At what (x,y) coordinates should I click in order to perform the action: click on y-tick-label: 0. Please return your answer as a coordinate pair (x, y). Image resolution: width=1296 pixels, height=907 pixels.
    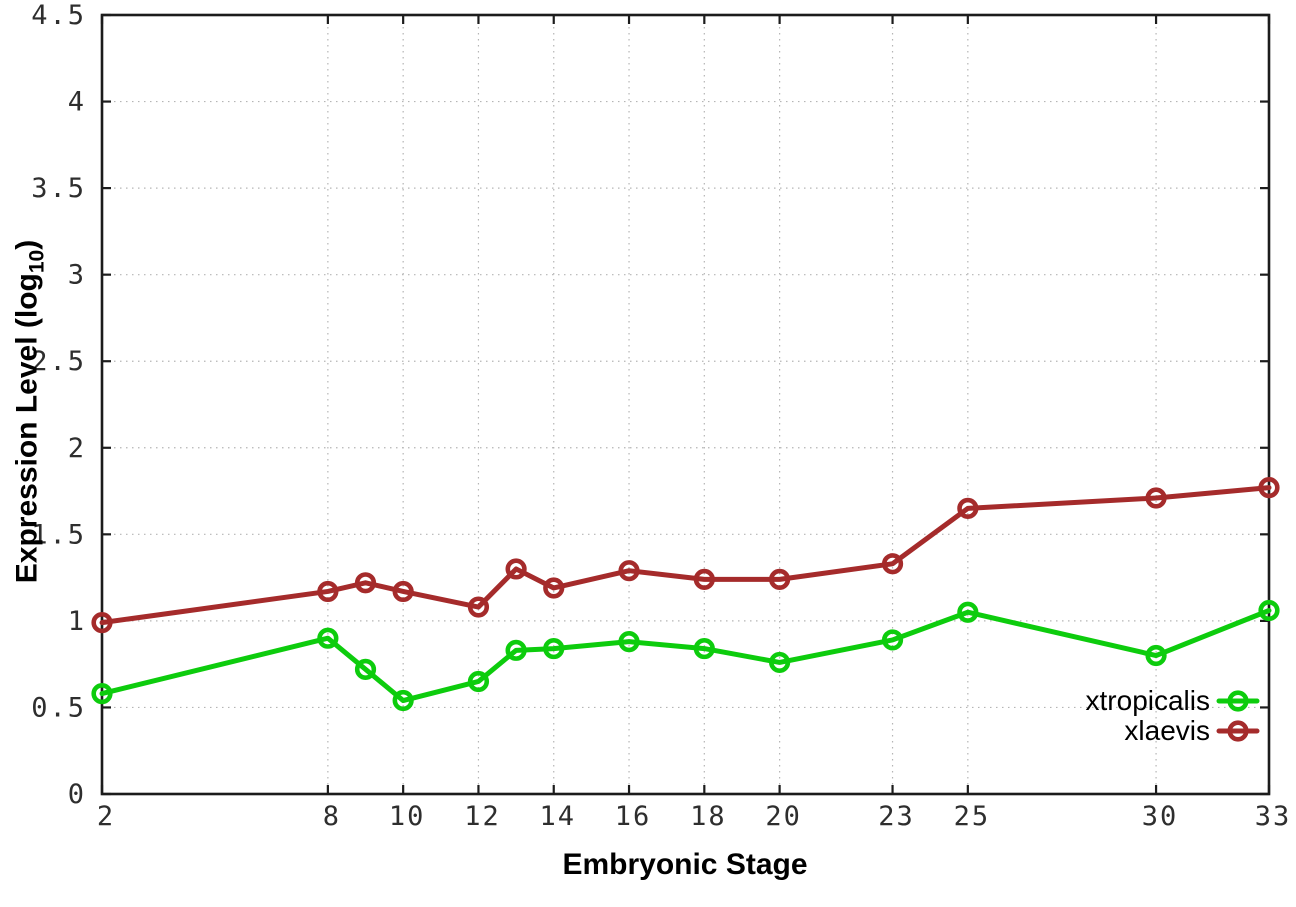
    Looking at the image, I should click on (77, 794).